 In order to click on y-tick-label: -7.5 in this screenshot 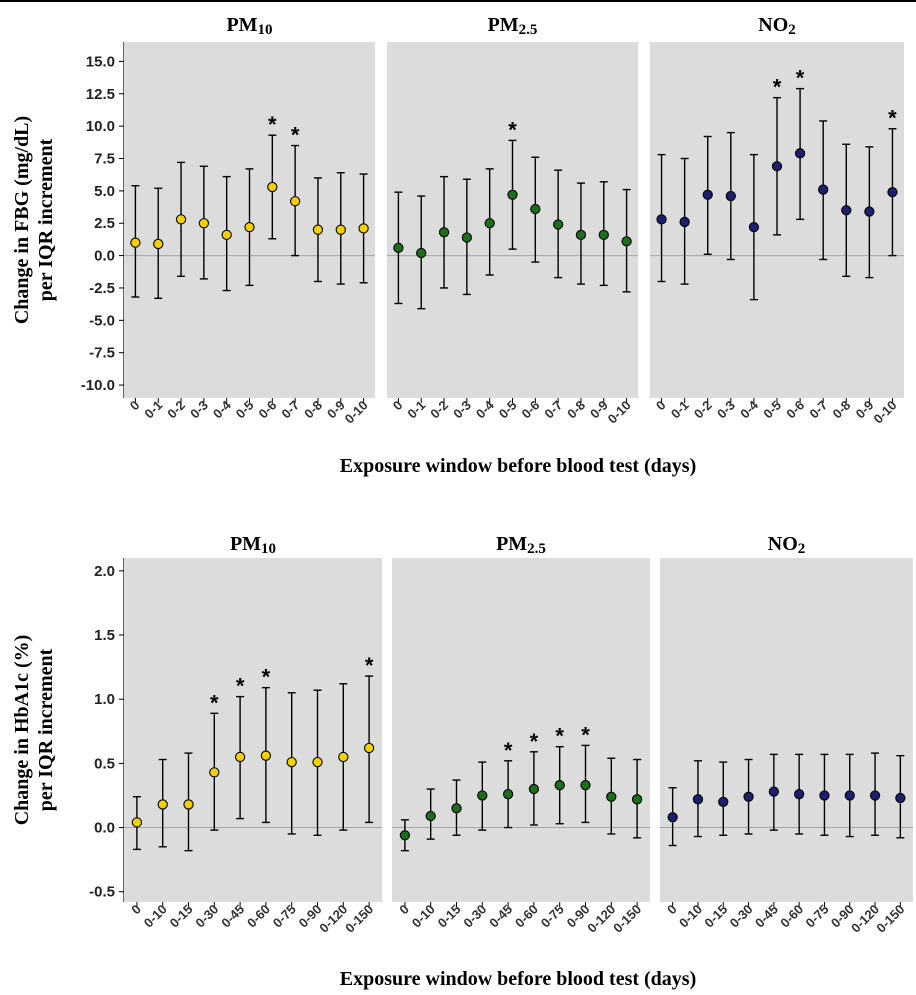, I will do `click(102, 353)`.